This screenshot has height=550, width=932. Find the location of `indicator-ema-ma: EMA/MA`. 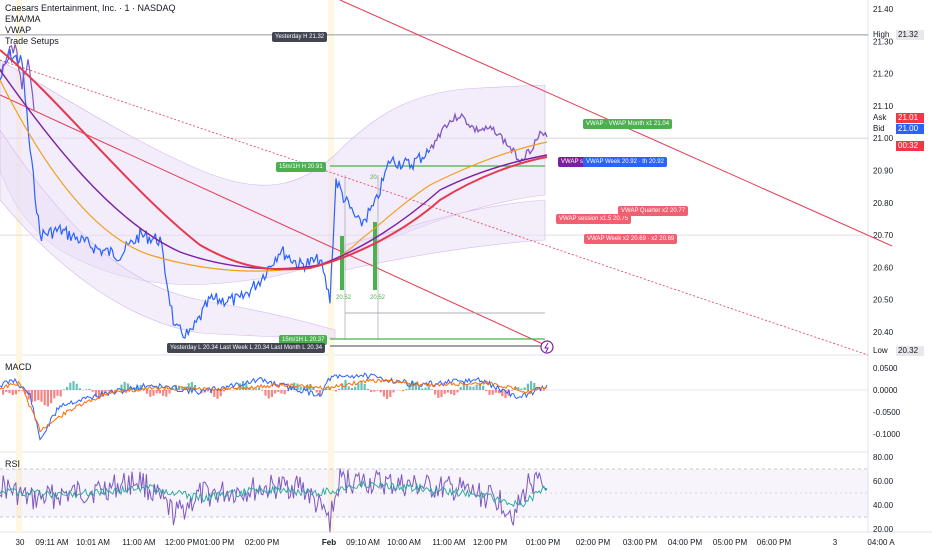

indicator-ema-ma: EMA/MA is located at coordinates (23, 19).